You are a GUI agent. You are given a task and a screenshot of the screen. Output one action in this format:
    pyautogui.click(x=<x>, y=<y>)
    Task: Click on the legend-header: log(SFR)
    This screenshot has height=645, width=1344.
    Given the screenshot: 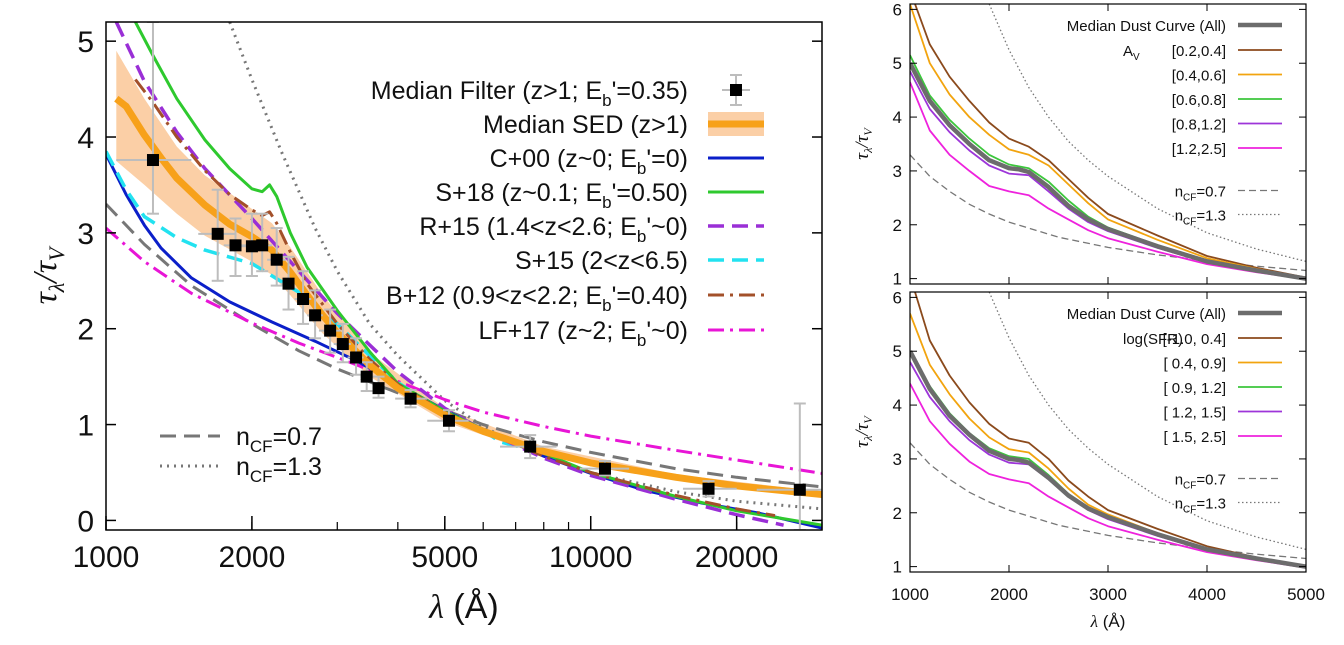 What is the action you would take?
    pyautogui.click(x=1153, y=339)
    